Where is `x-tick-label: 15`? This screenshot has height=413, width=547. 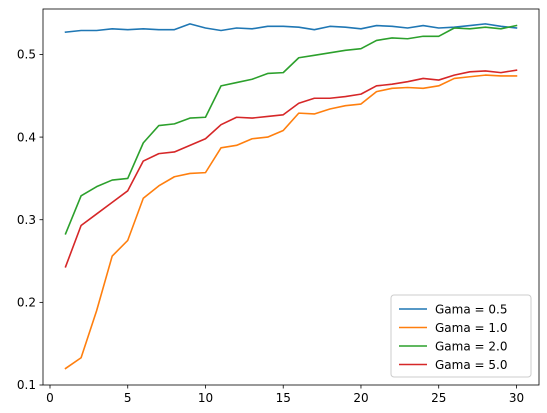 x-tick-label: 15 is located at coordinates (283, 398).